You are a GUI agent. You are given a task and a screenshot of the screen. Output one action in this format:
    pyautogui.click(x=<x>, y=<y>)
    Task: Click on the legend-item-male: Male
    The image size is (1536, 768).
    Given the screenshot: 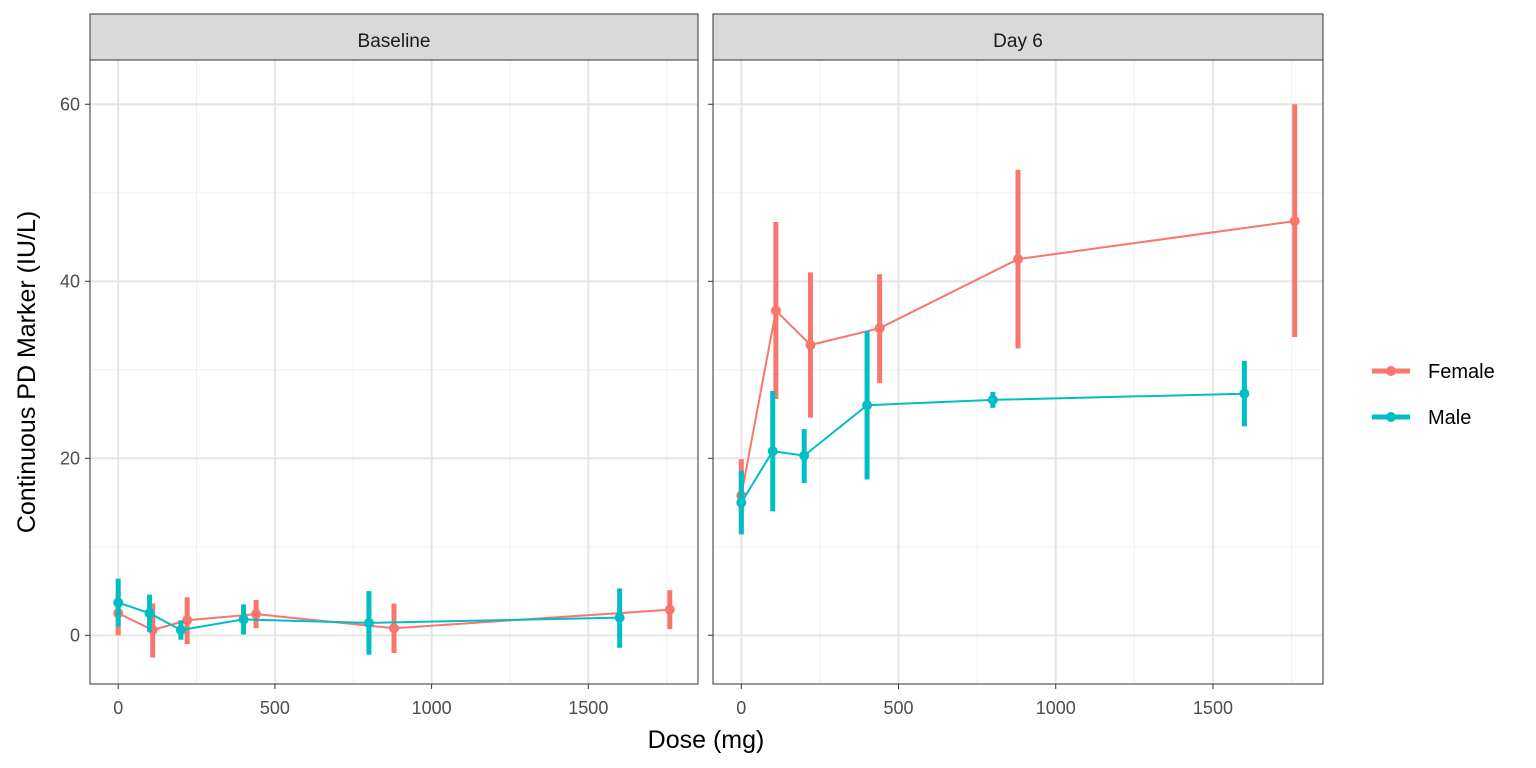 What is the action you would take?
    pyautogui.click(x=1421, y=418)
    